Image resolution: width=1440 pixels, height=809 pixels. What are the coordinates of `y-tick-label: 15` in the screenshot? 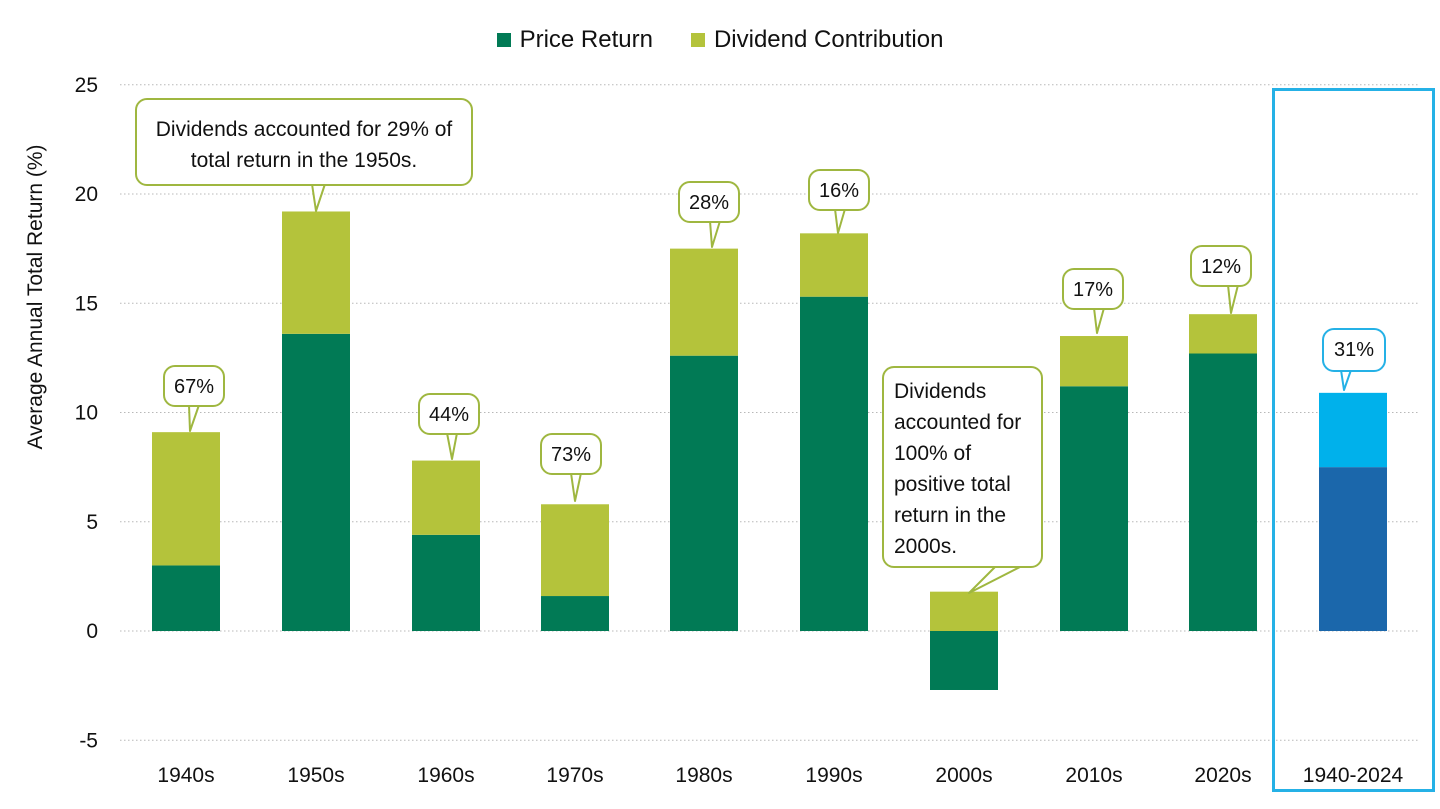 It's located at (86, 303).